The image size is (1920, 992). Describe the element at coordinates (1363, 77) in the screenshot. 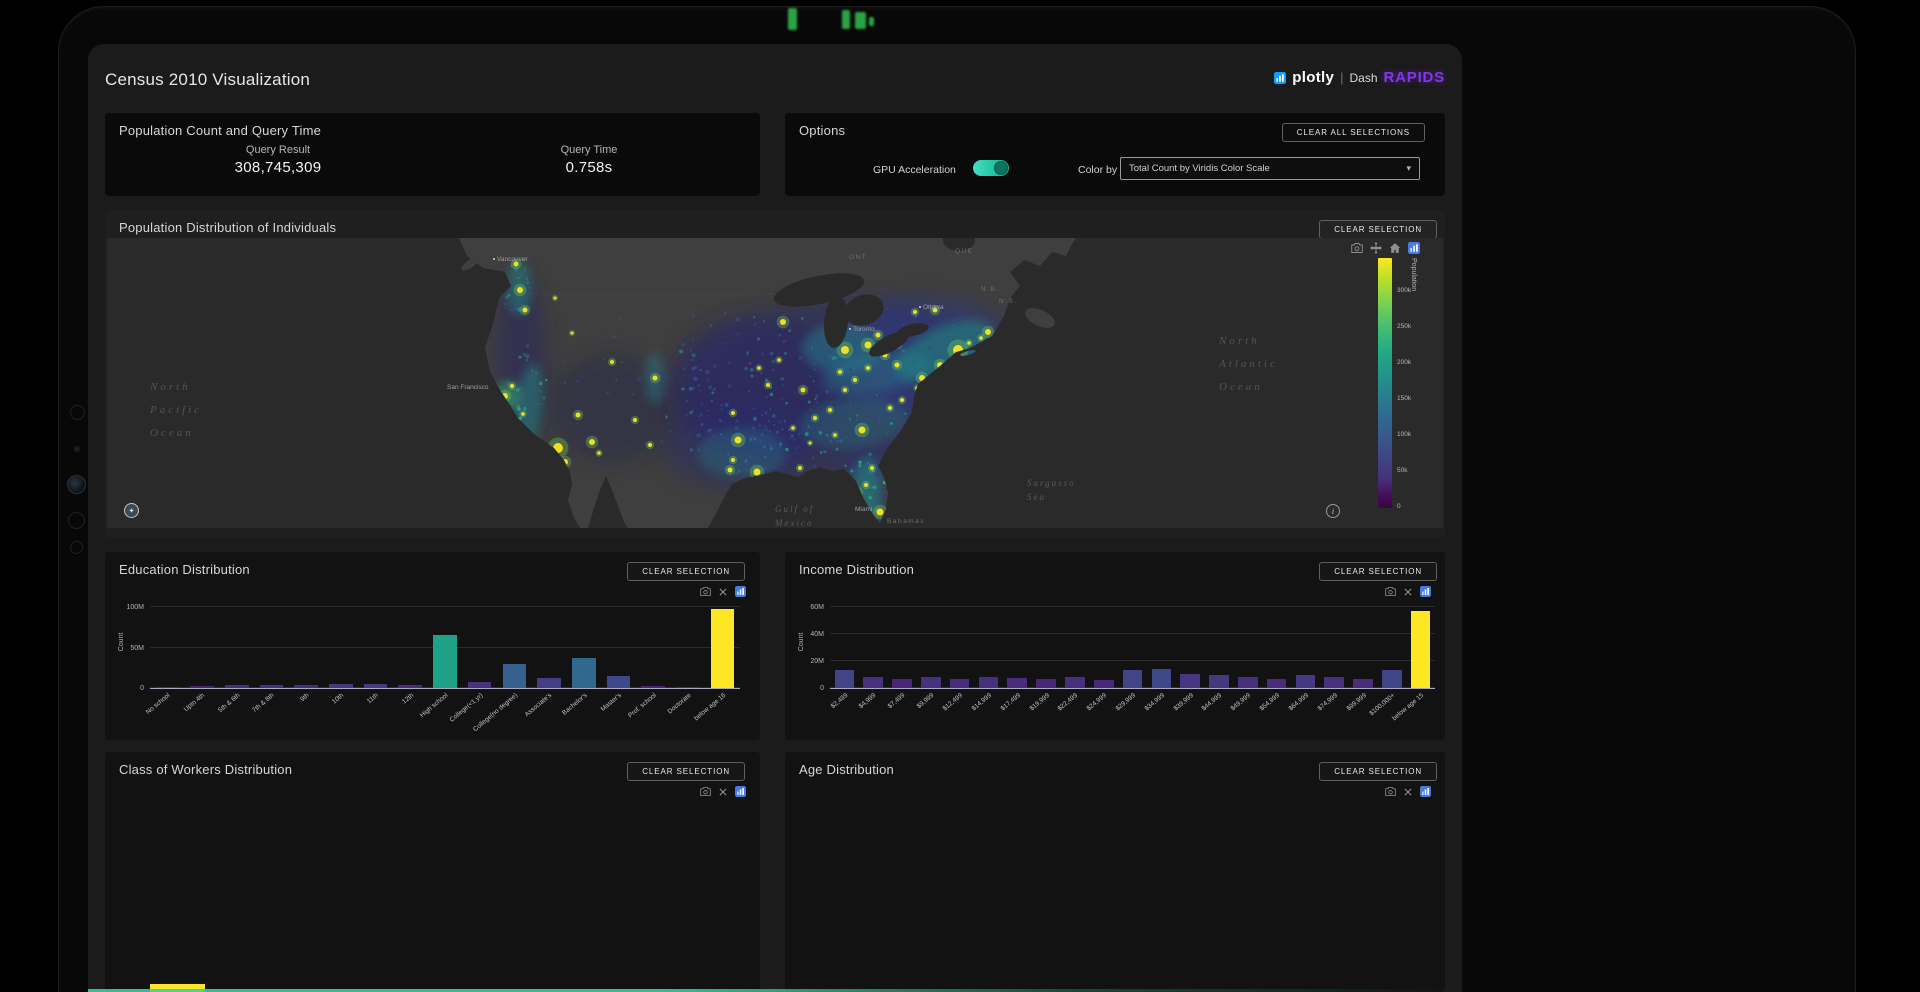

I see `dash-wordmark: Dash` at that location.